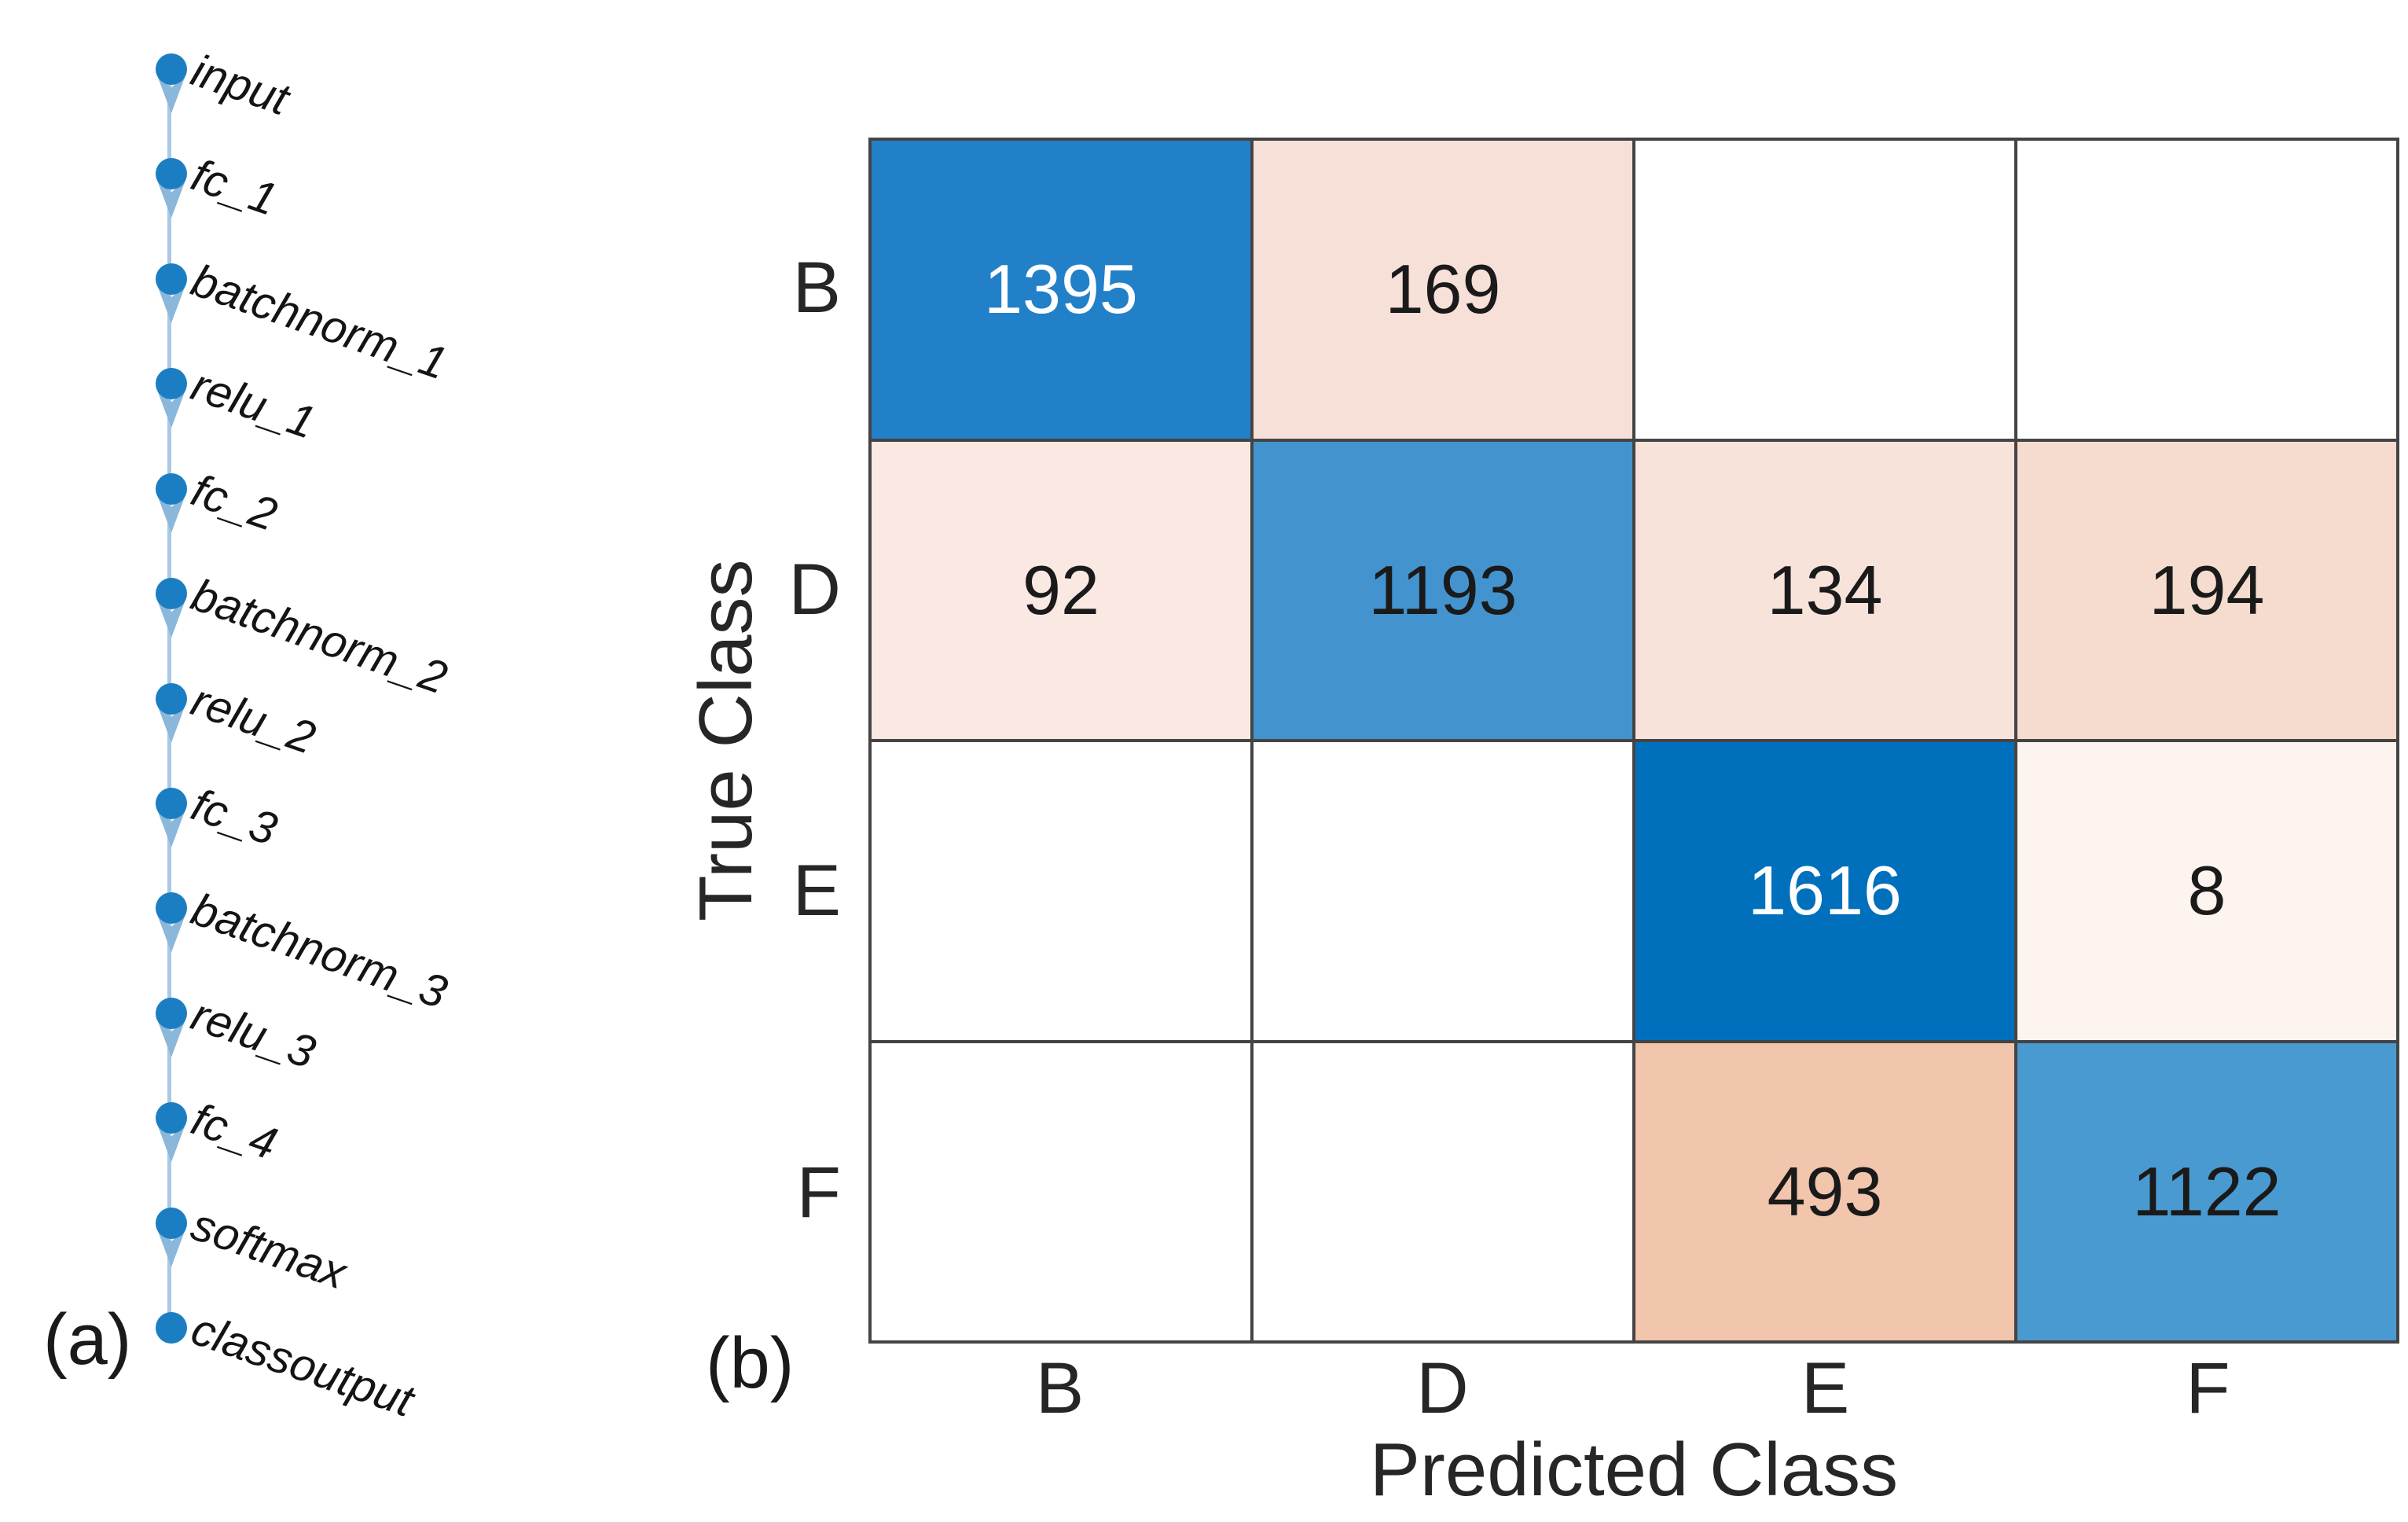 Image resolution: width=2408 pixels, height=1522 pixels. I want to click on layer-label-softmax: softmax, so click(269, 1249).